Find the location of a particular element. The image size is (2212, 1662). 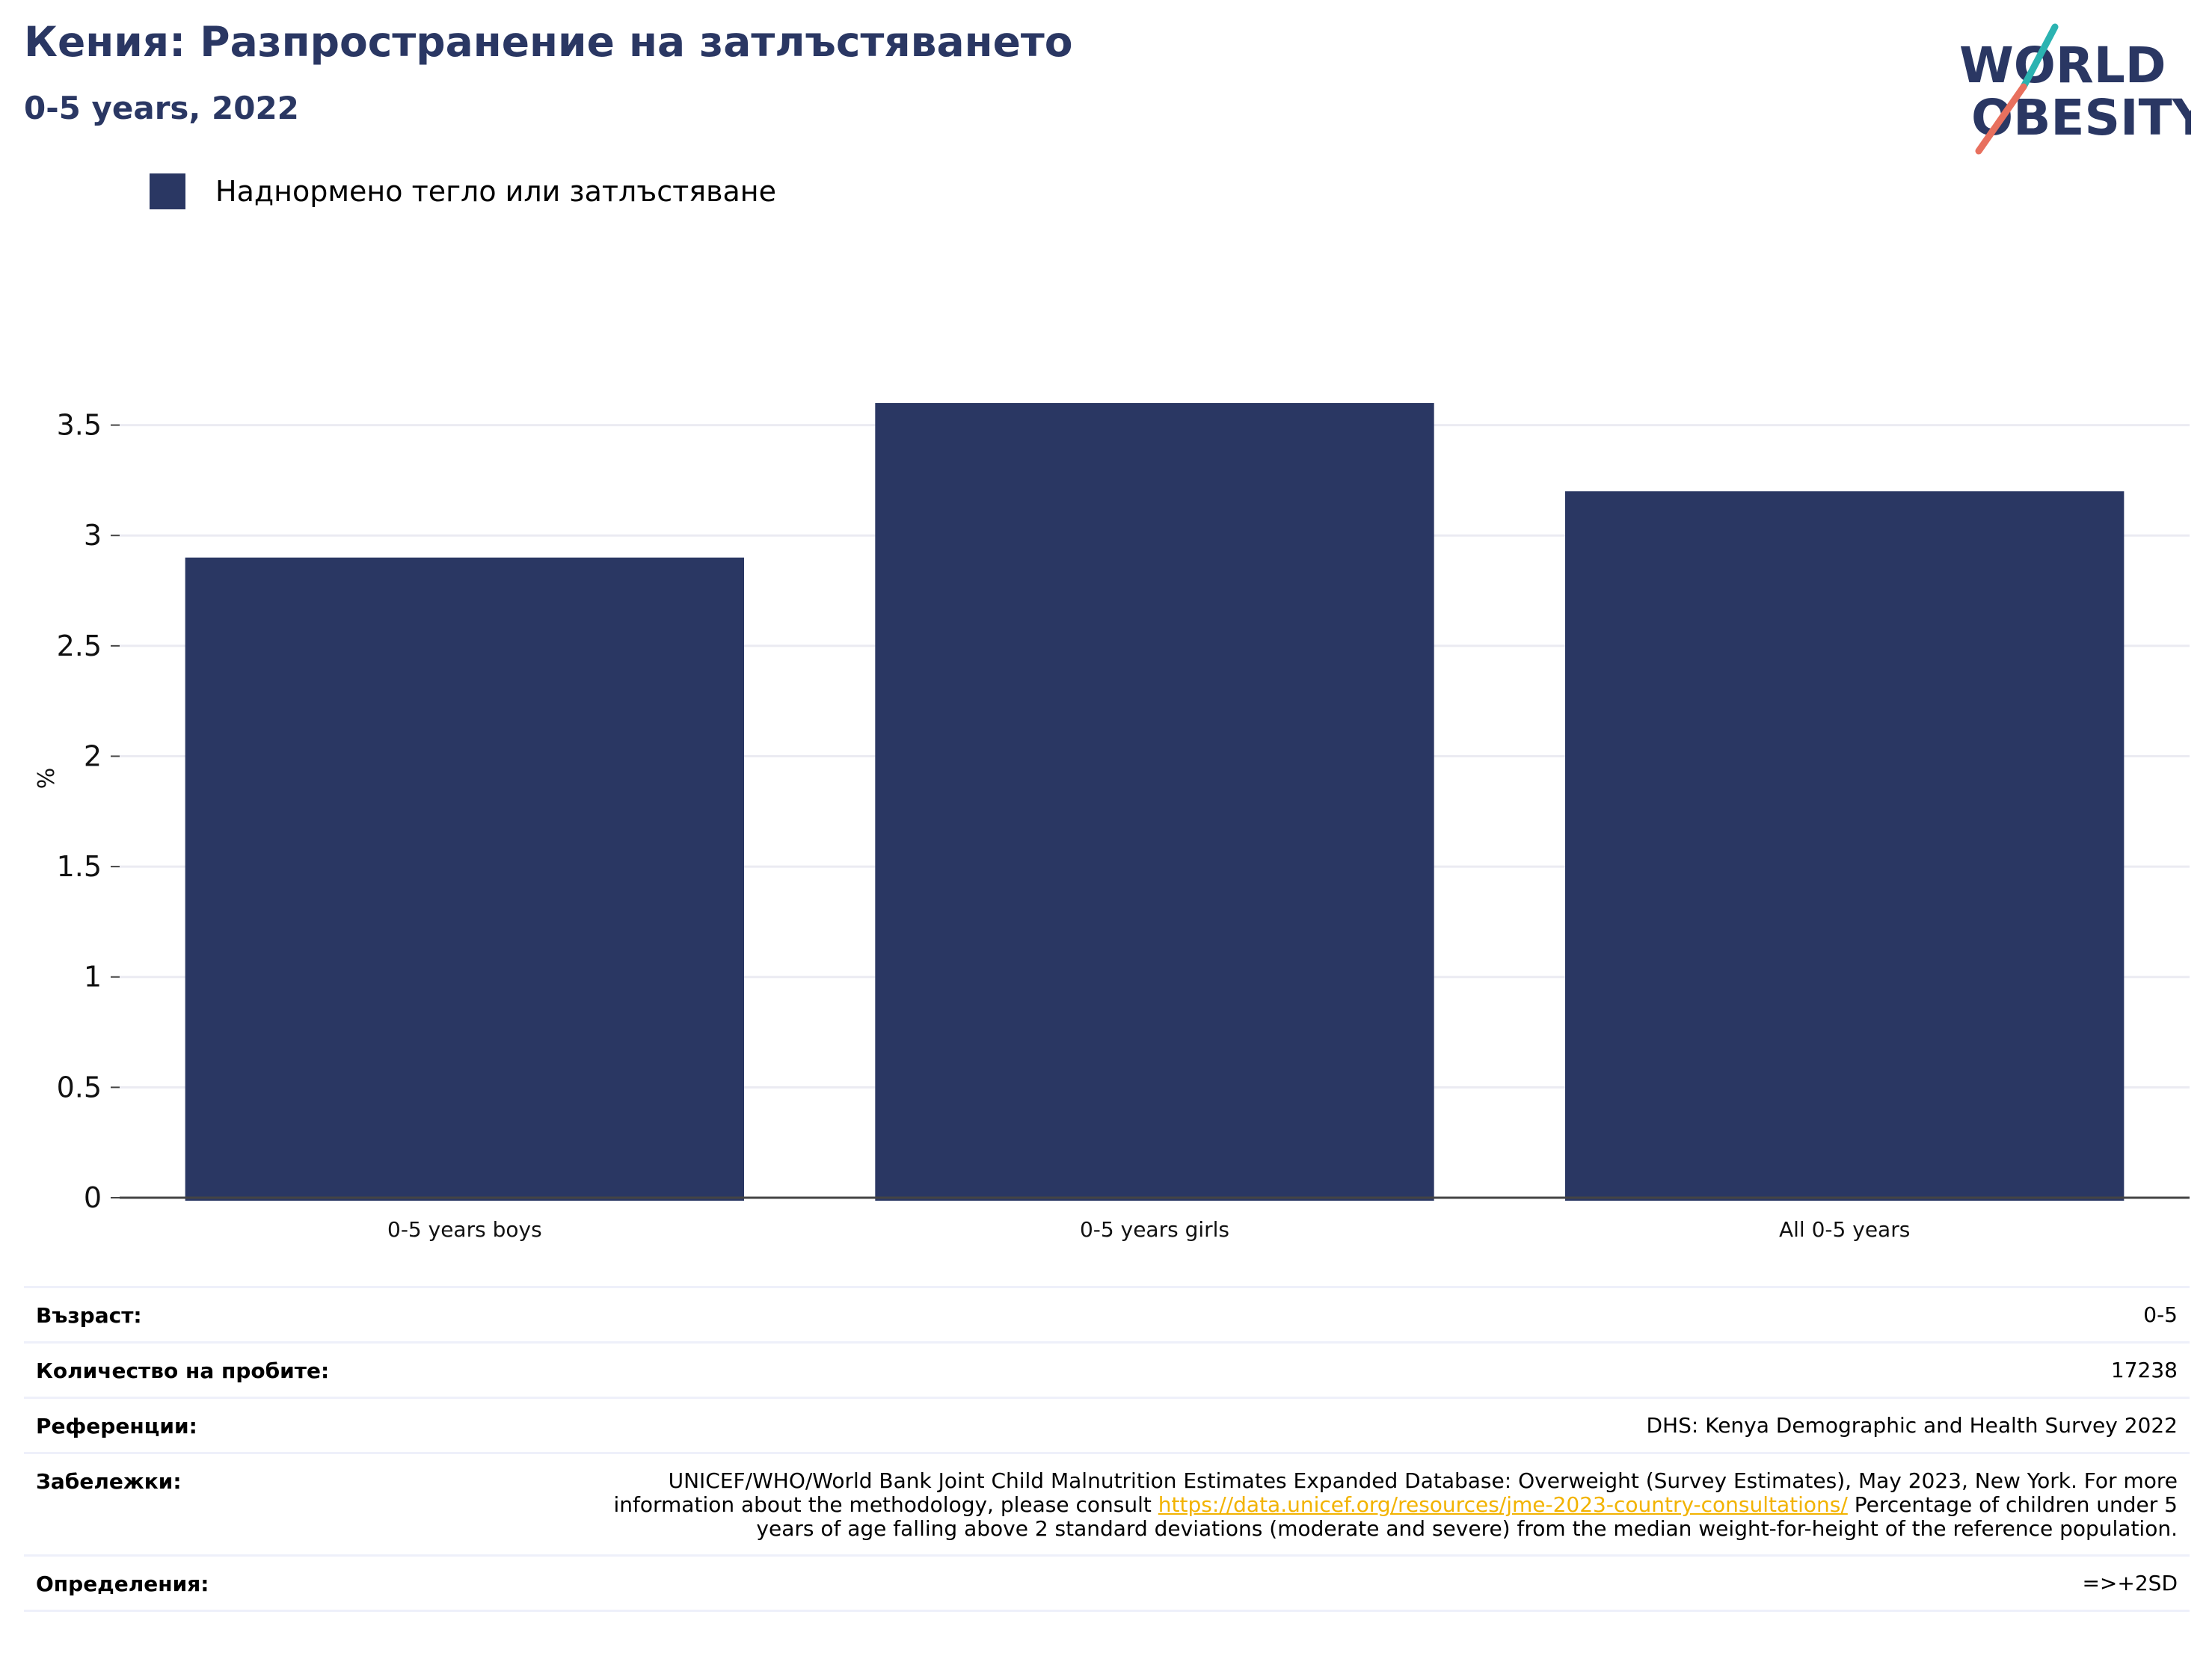

logo-slash-coral is located at coordinates (2001, 119).